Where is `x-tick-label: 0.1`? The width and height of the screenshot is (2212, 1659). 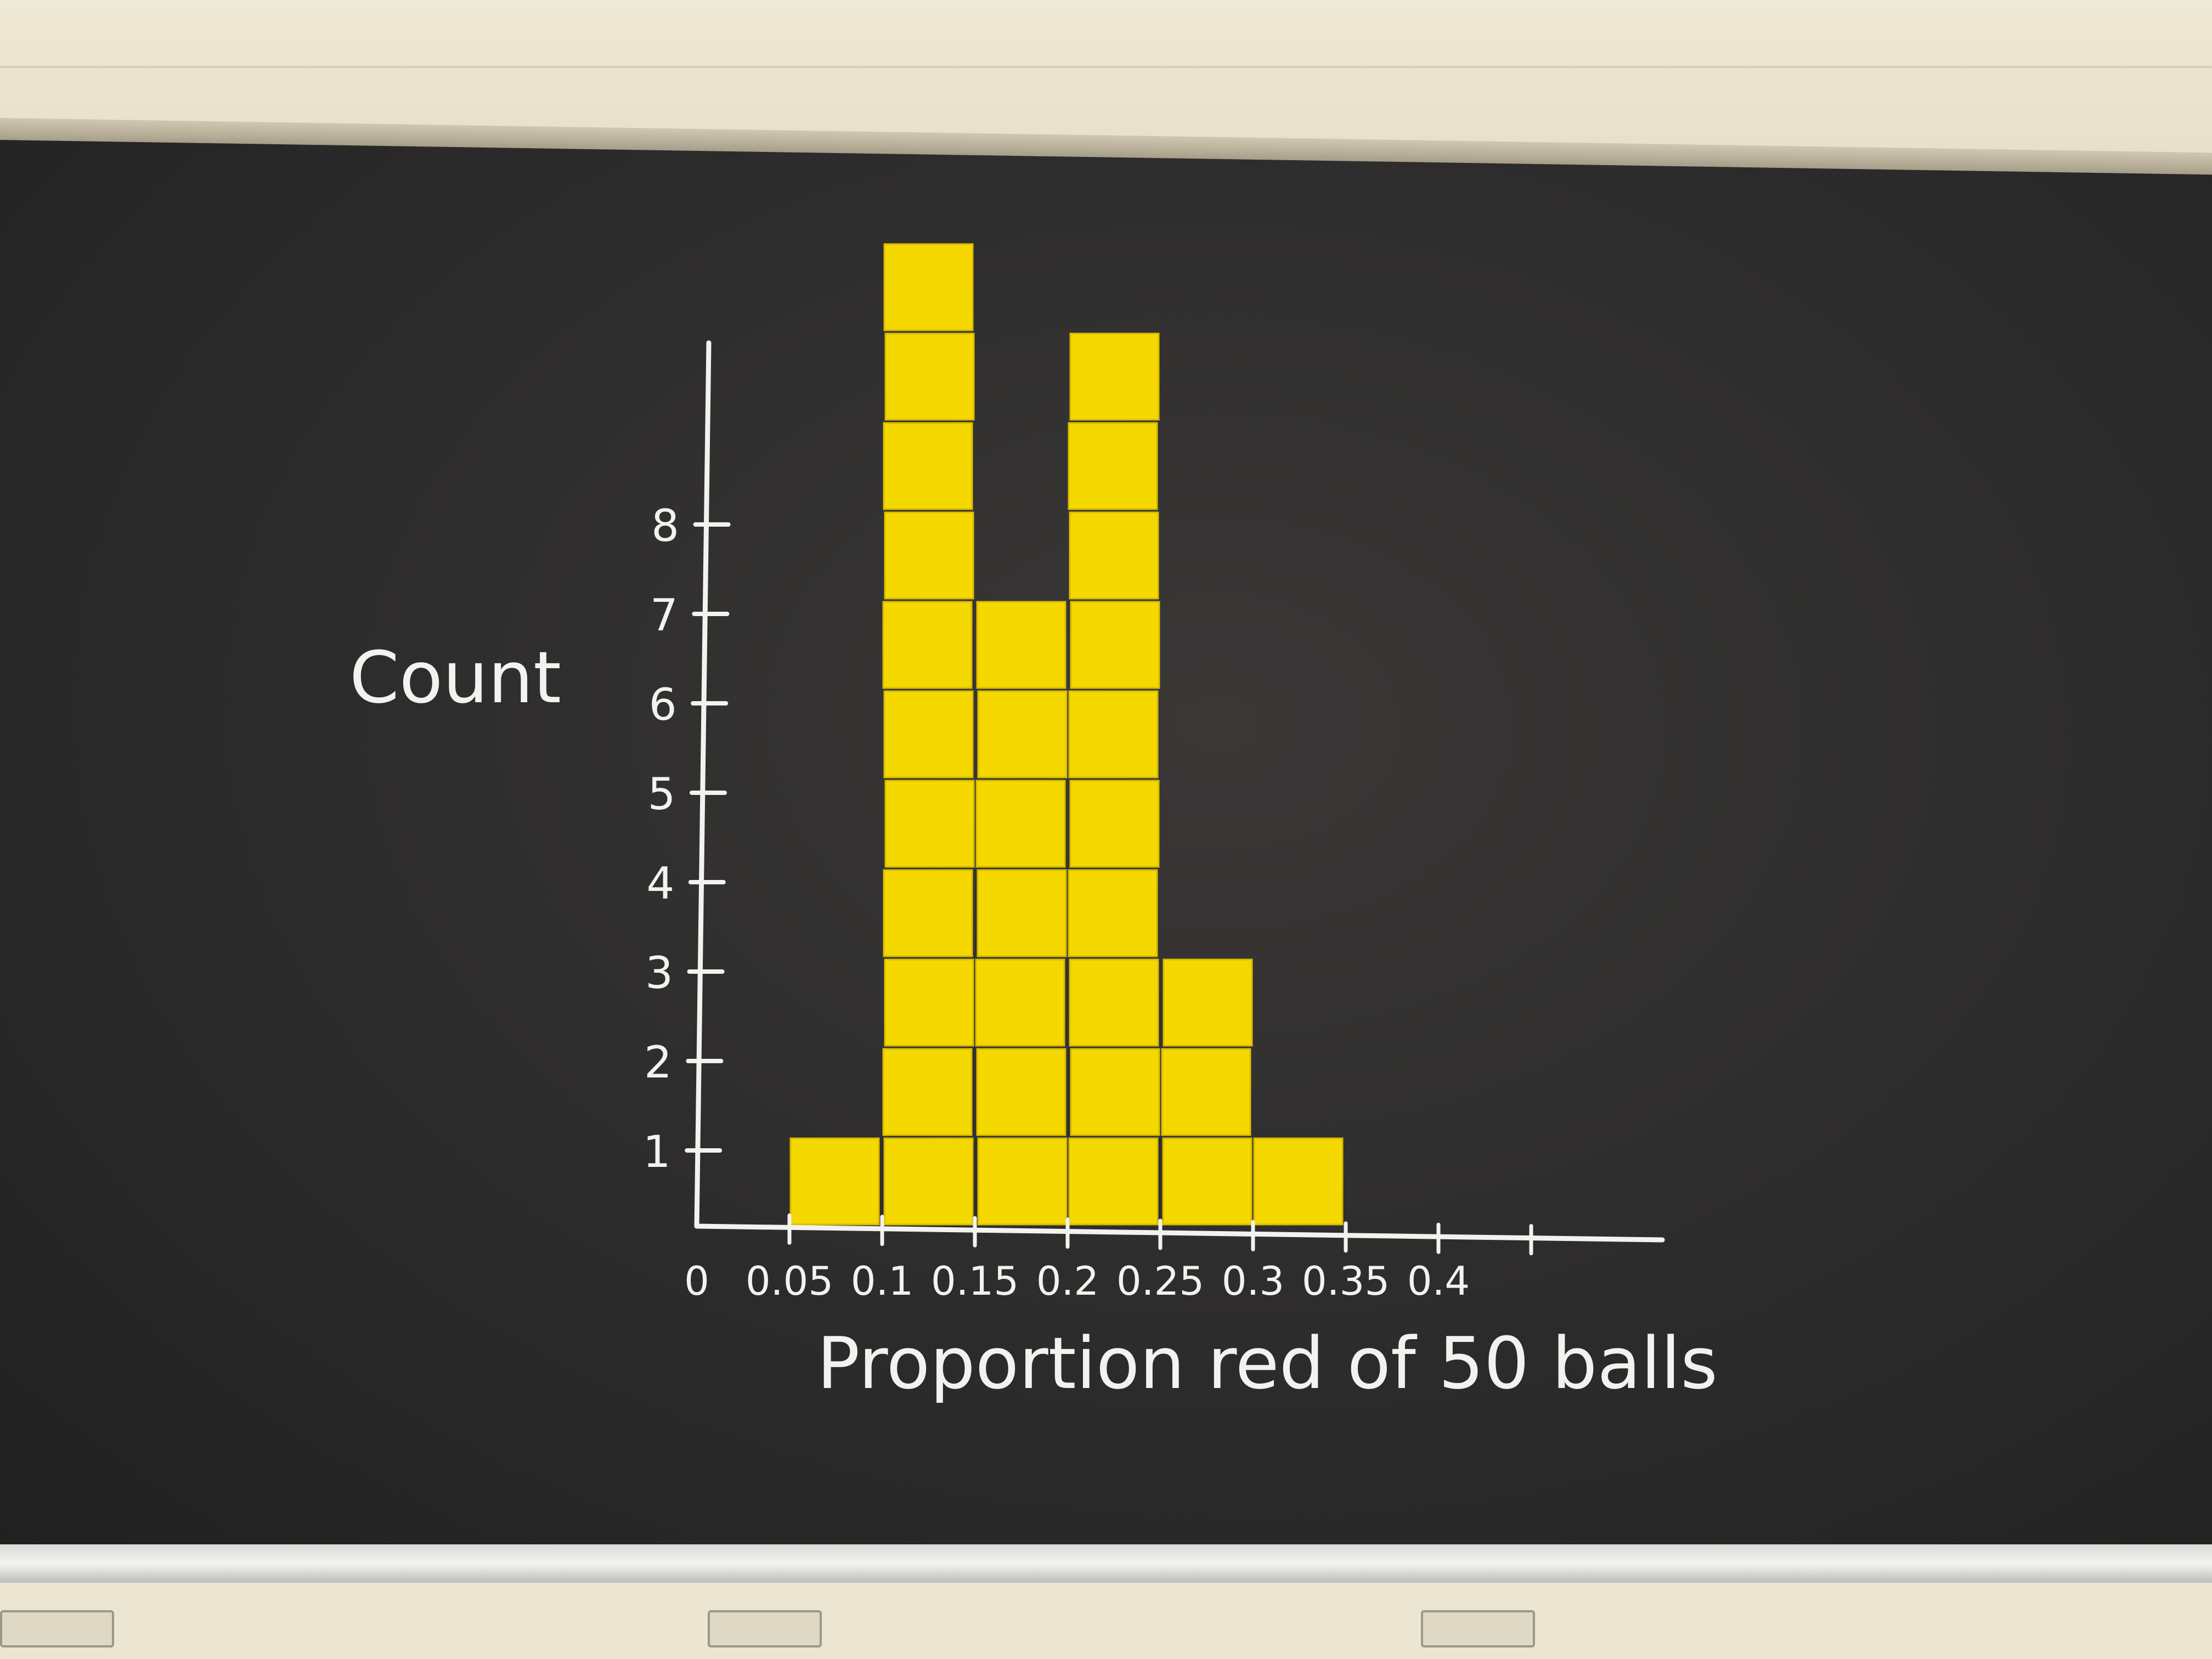 x-tick-label: 0.1 is located at coordinates (883, 1281).